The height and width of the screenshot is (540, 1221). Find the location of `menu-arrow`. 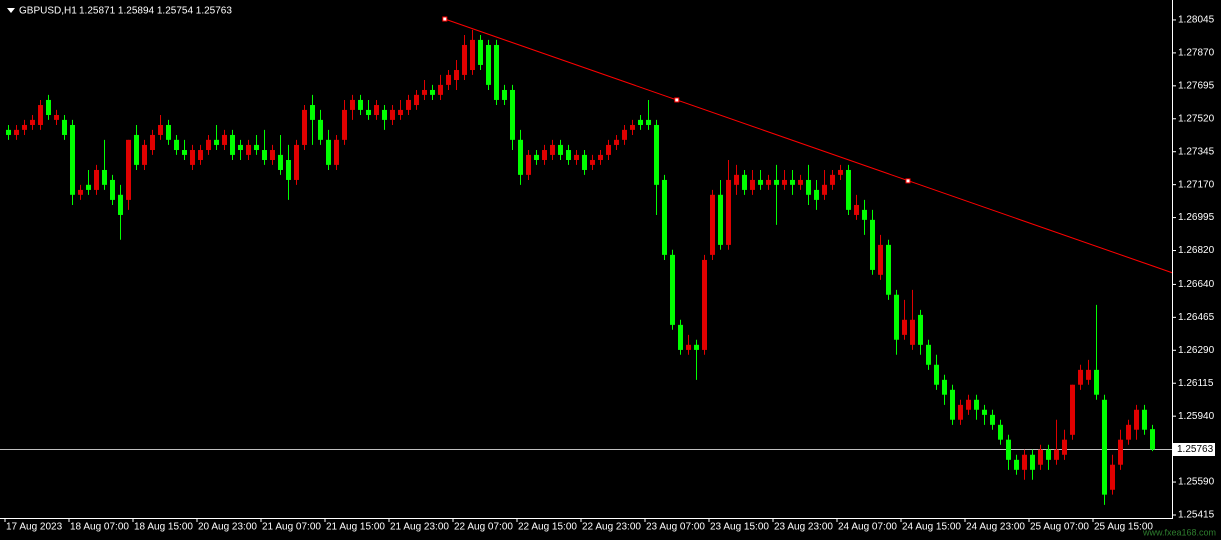

menu-arrow is located at coordinates (11, 10).